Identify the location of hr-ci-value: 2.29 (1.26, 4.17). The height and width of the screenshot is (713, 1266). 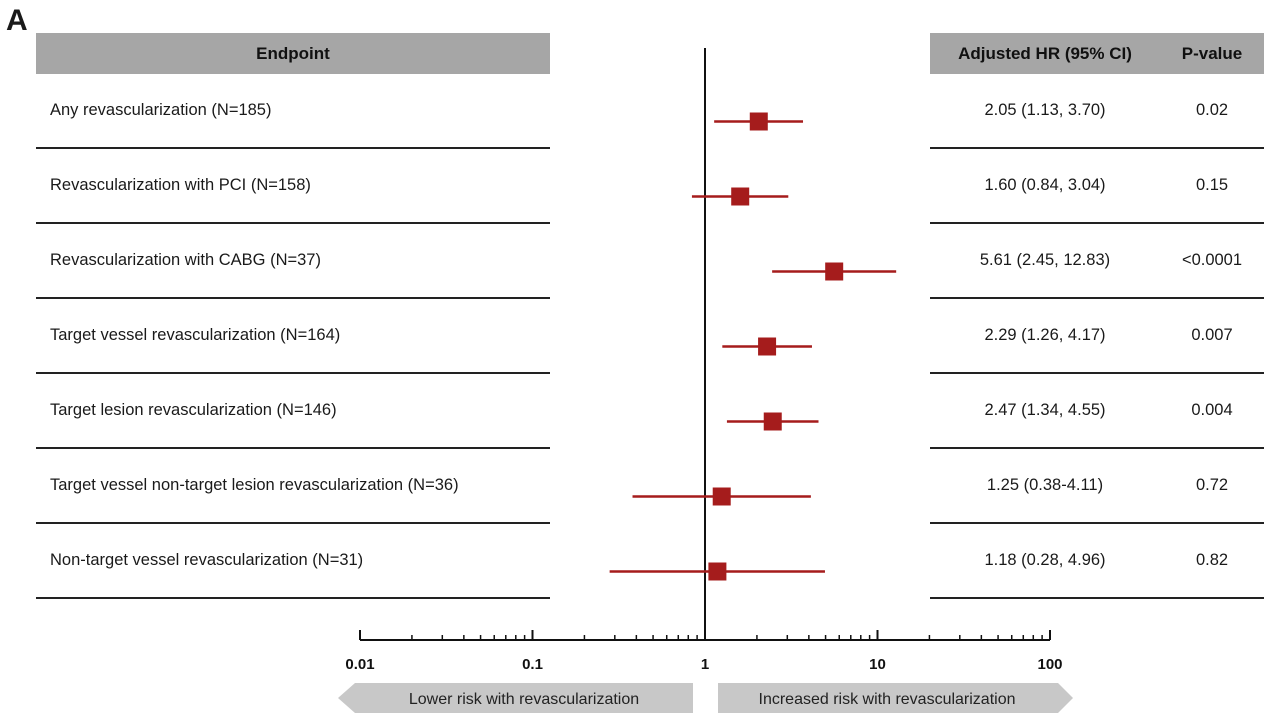
(1045, 335).